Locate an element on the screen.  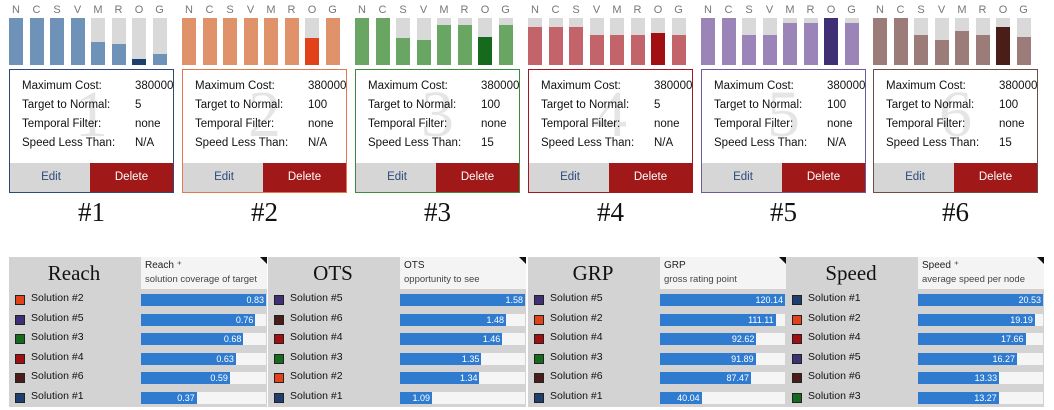
detail-label: Speed Less Than: is located at coordinates (69, 143).